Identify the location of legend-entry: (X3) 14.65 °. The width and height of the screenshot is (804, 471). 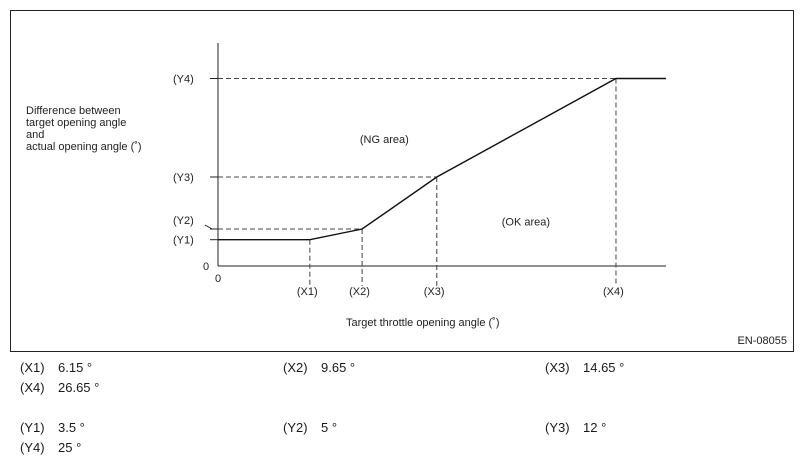
(584, 367).